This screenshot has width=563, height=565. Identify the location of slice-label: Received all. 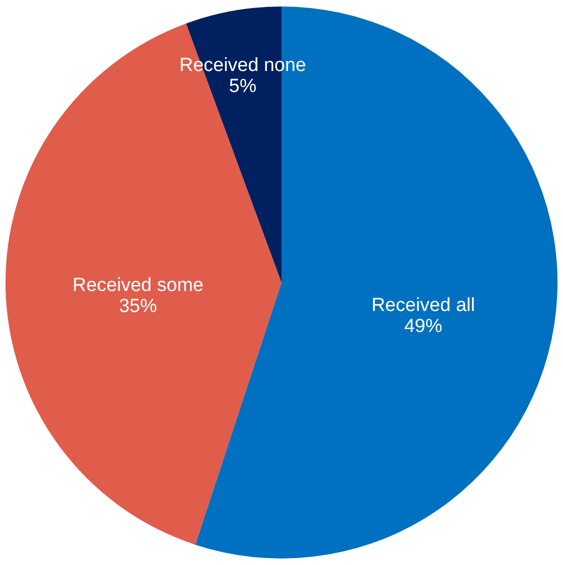
(423, 305).